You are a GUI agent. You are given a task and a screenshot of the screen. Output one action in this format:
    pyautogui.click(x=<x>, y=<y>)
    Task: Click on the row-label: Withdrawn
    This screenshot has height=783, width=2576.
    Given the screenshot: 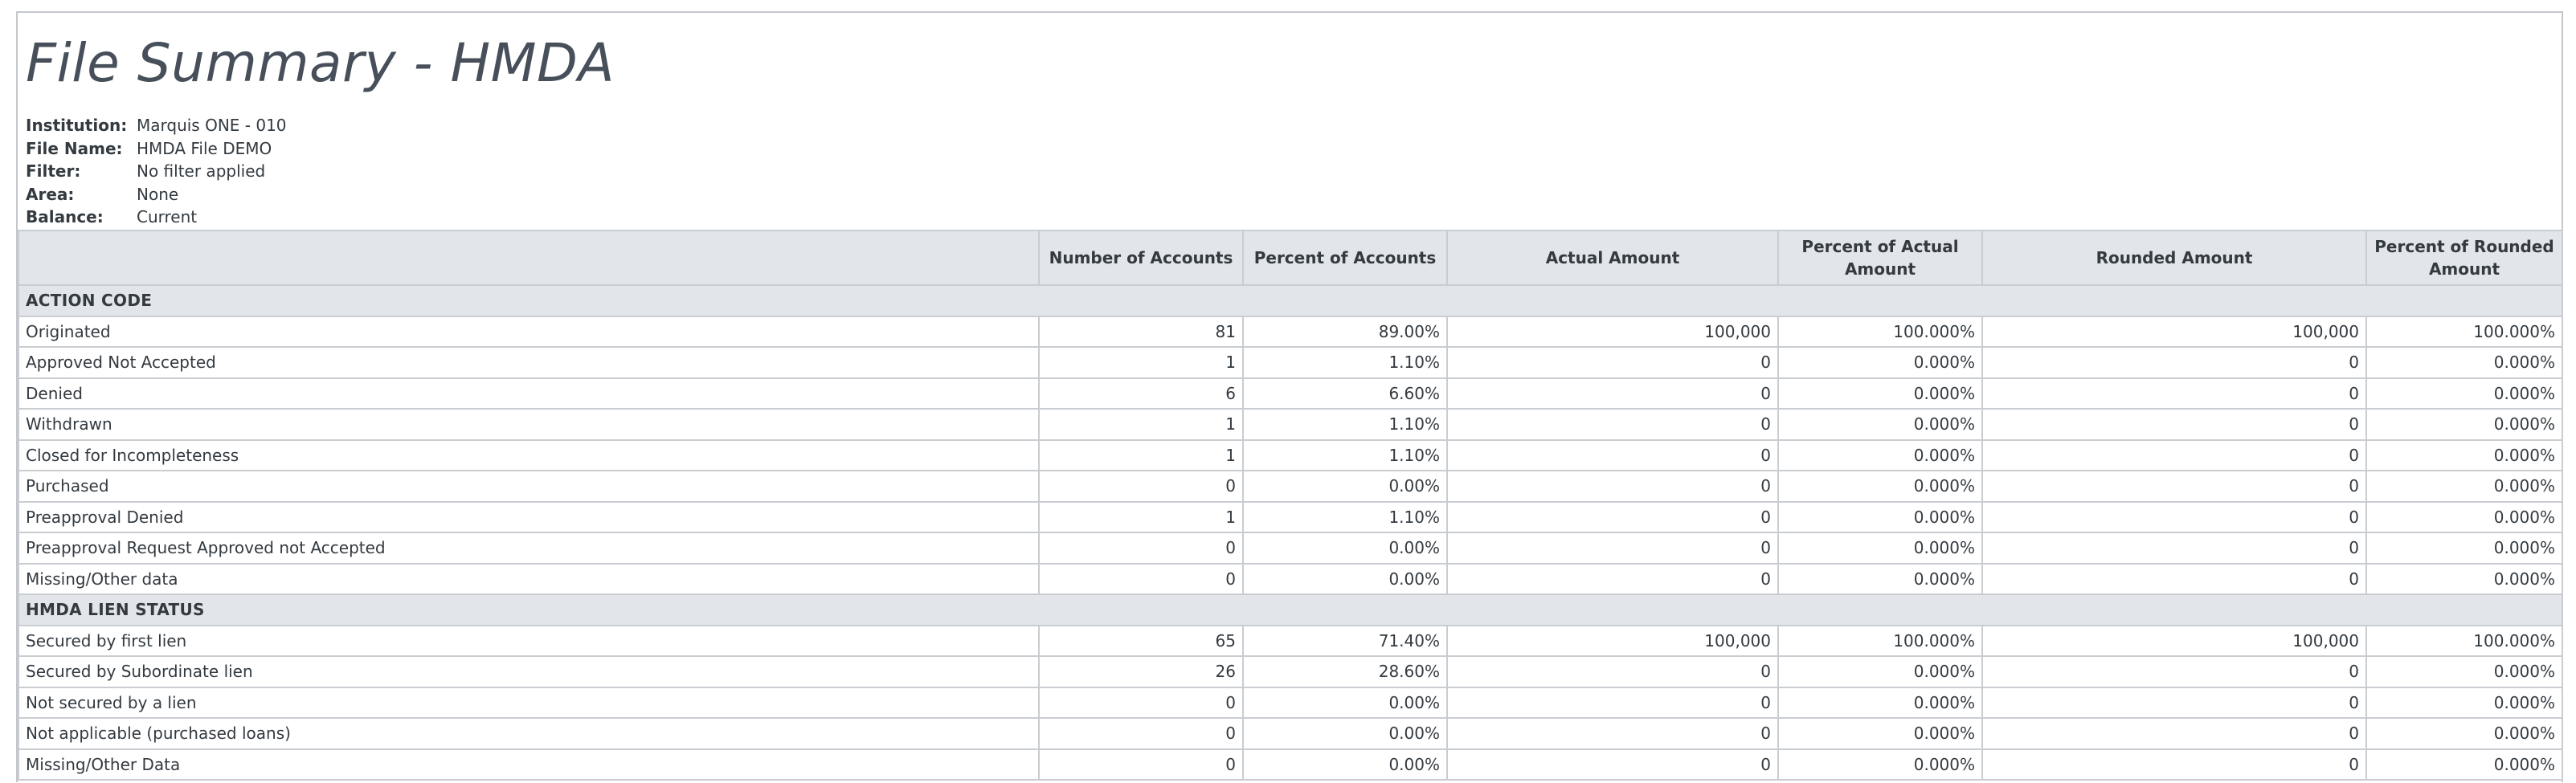 What is the action you would take?
    pyautogui.click(x=529, y=424)
    